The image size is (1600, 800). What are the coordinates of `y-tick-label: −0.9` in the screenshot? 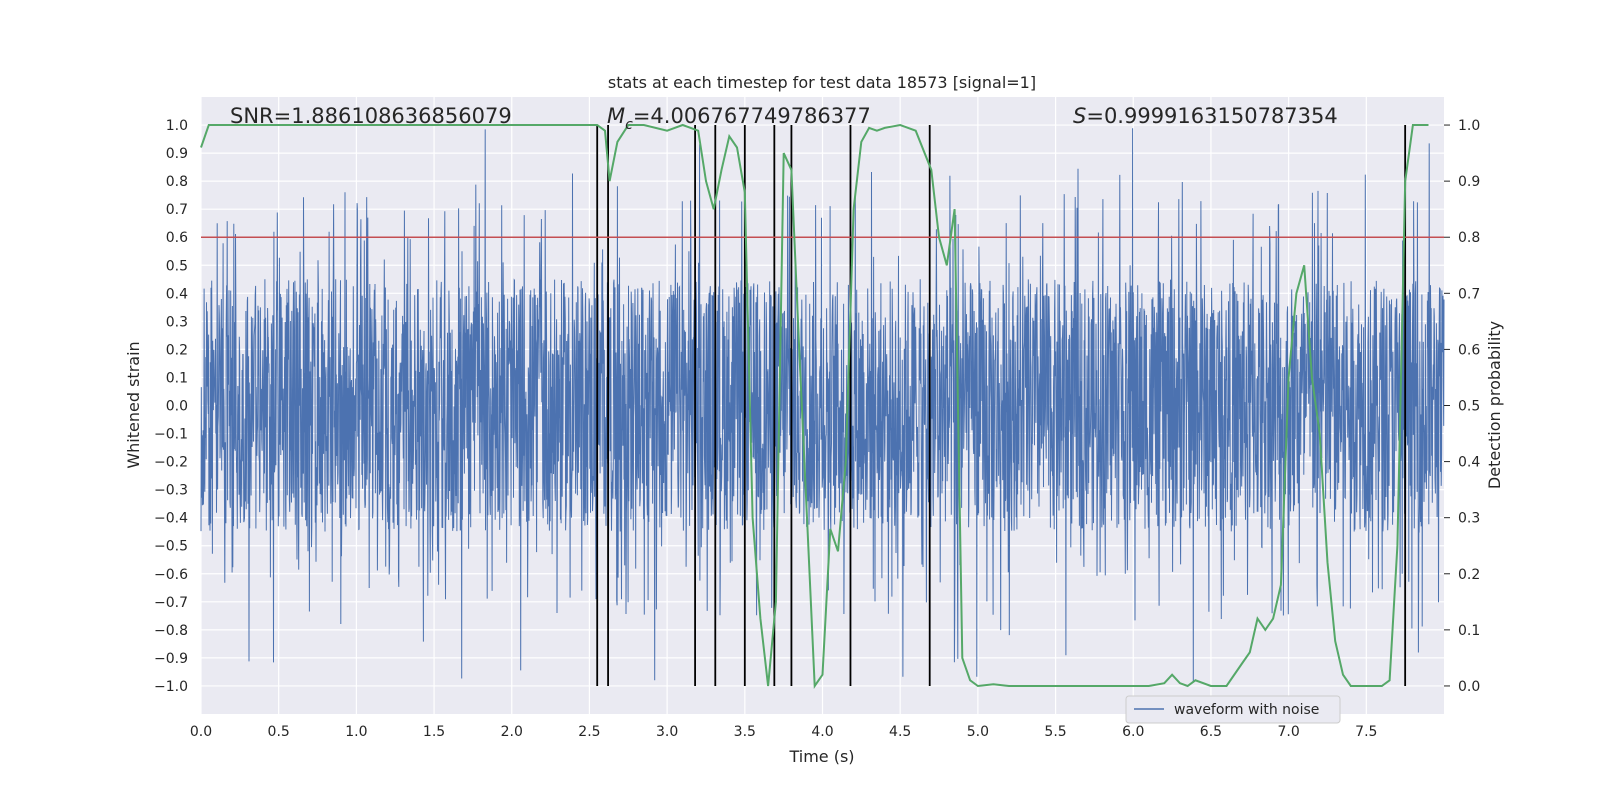 It's located at (171, 659).